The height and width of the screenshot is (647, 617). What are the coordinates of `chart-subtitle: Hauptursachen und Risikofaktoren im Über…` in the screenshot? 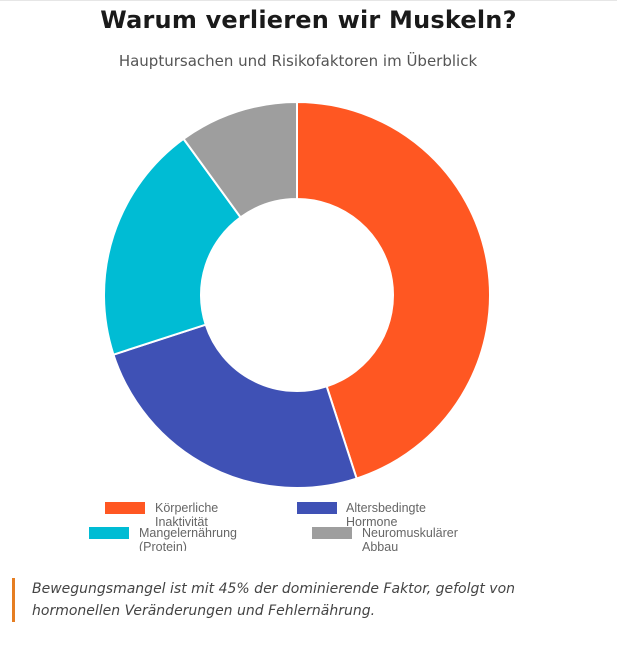 It's located at (298, 61).